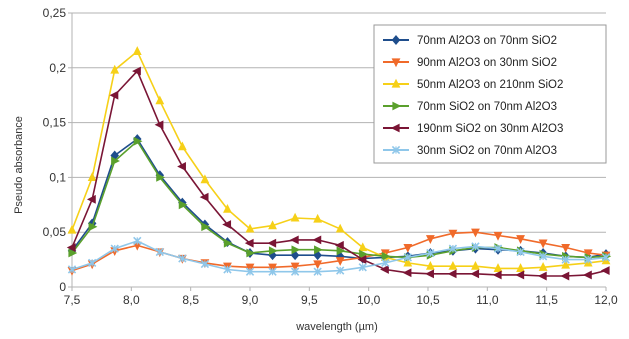 The width and height of the screenshot is (629, 339). What do you see at coordinates (546, 300) in the screenshot?
I see `x-tick-label: 11,5` at bounding box center [546, 300].